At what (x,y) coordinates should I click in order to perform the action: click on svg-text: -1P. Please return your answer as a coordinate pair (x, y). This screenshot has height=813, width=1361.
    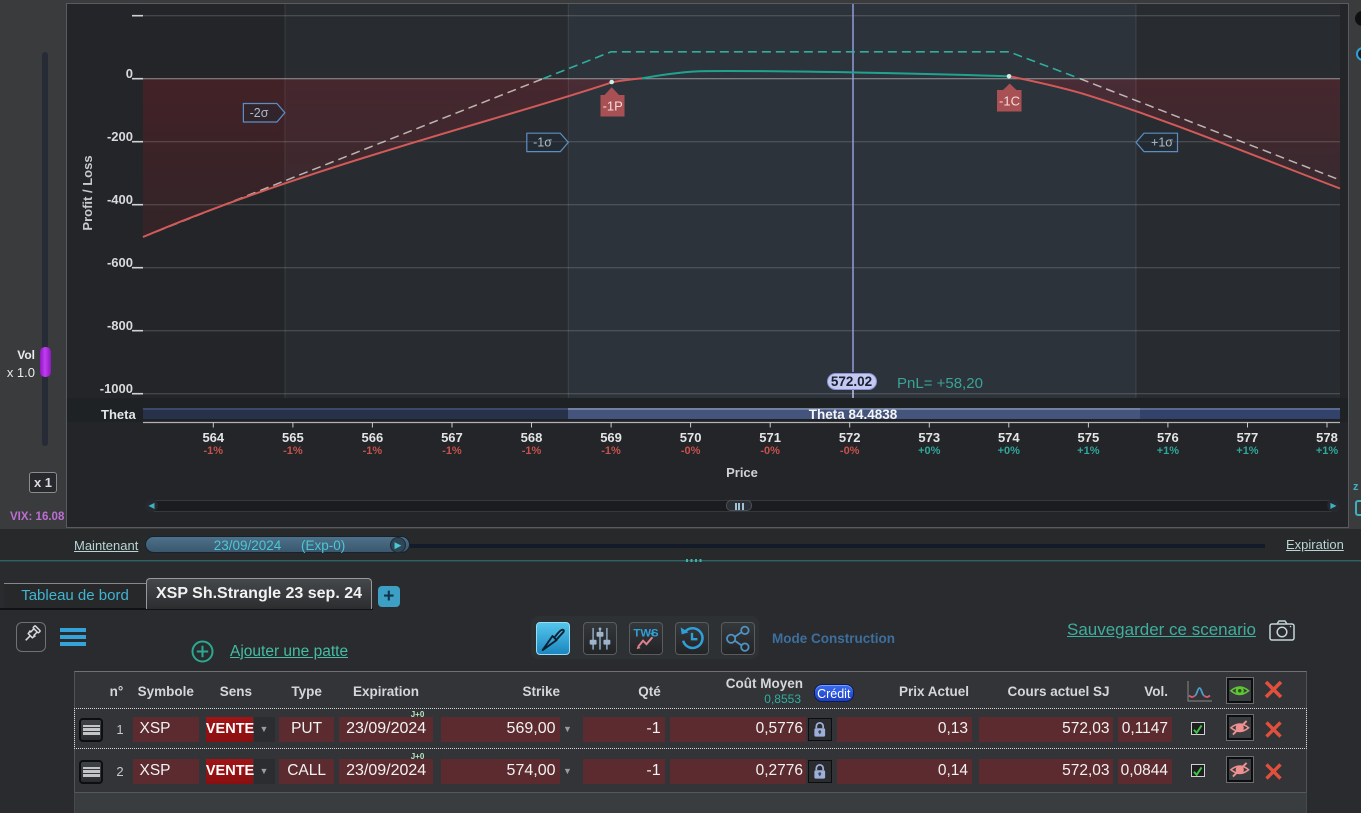
    Looking at the image, I should click on (613, 106).